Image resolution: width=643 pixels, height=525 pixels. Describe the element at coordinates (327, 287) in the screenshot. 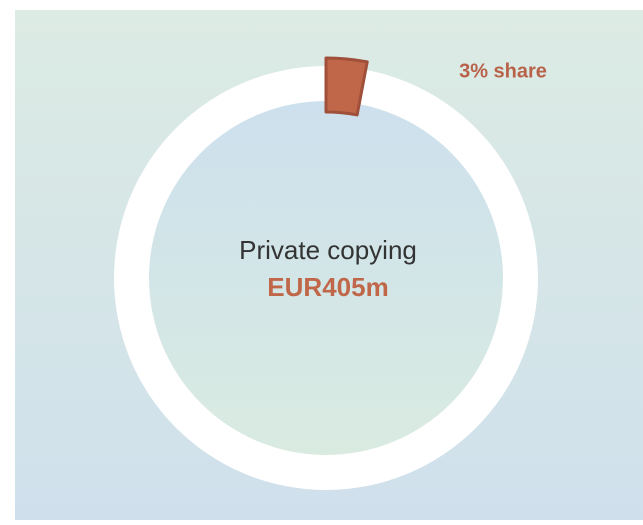

I see `center-value: EUR405m` at that location.